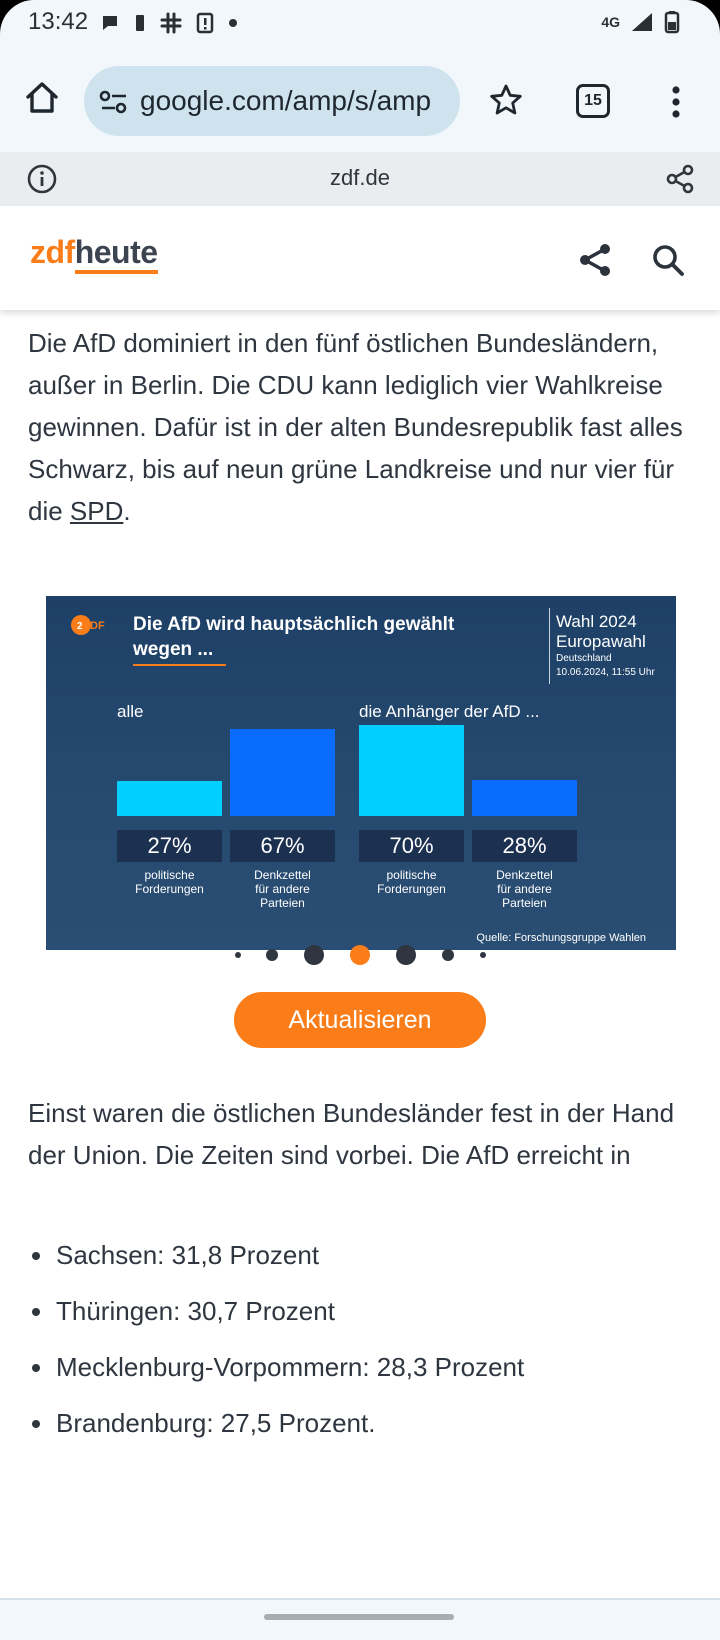  What do you see at coordinates (506, 100) in the screenshot?
I see `bookmark-star-icon` at bounding box center [506, 100].